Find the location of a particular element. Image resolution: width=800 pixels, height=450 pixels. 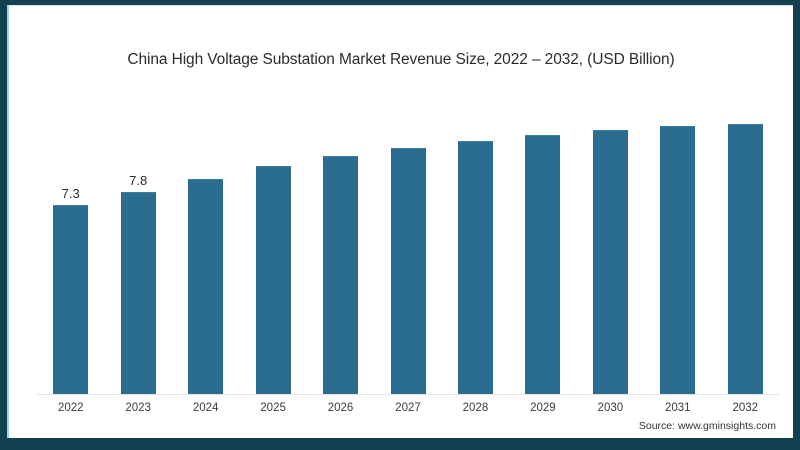

x-tick-2022: 2022 is located at coordinates (70, 408).